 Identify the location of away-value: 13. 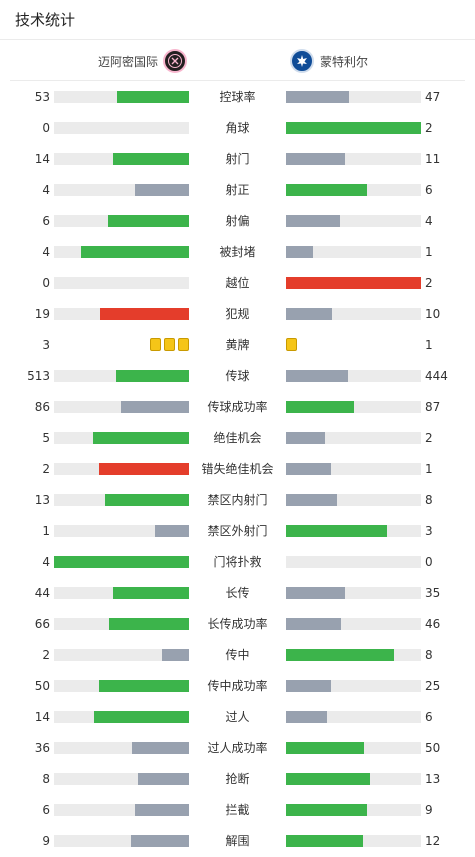
(433, 779).